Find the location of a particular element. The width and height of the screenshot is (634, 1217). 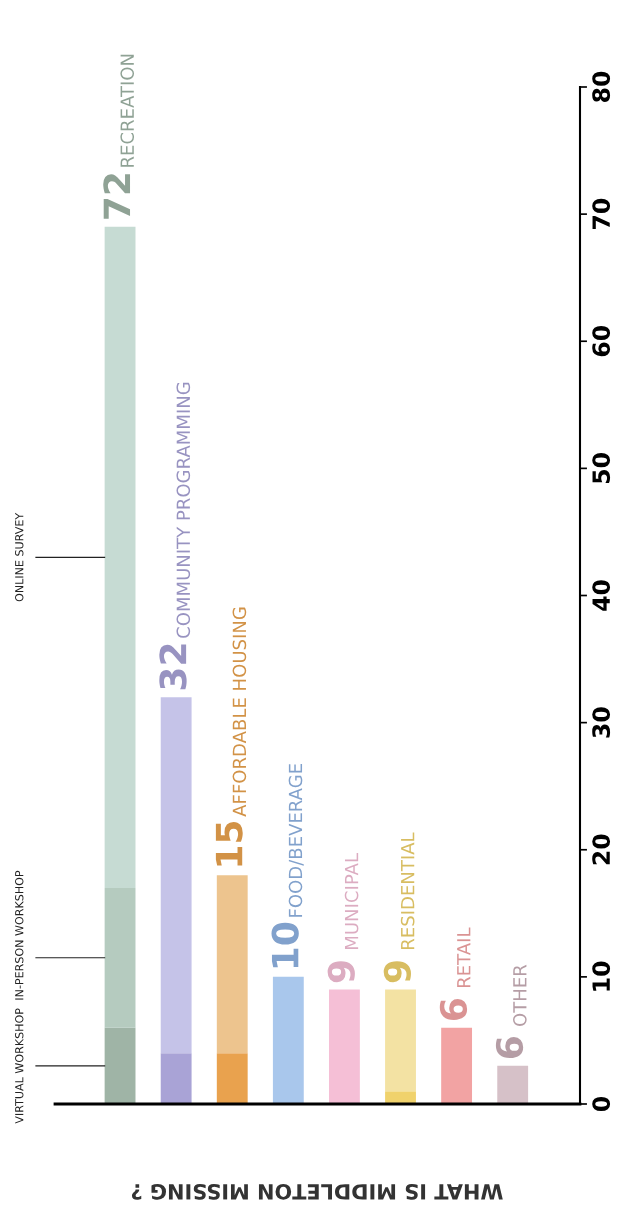

x-tick-label: AFFORDABLE HOUSING is located at coordinates (239, 712).